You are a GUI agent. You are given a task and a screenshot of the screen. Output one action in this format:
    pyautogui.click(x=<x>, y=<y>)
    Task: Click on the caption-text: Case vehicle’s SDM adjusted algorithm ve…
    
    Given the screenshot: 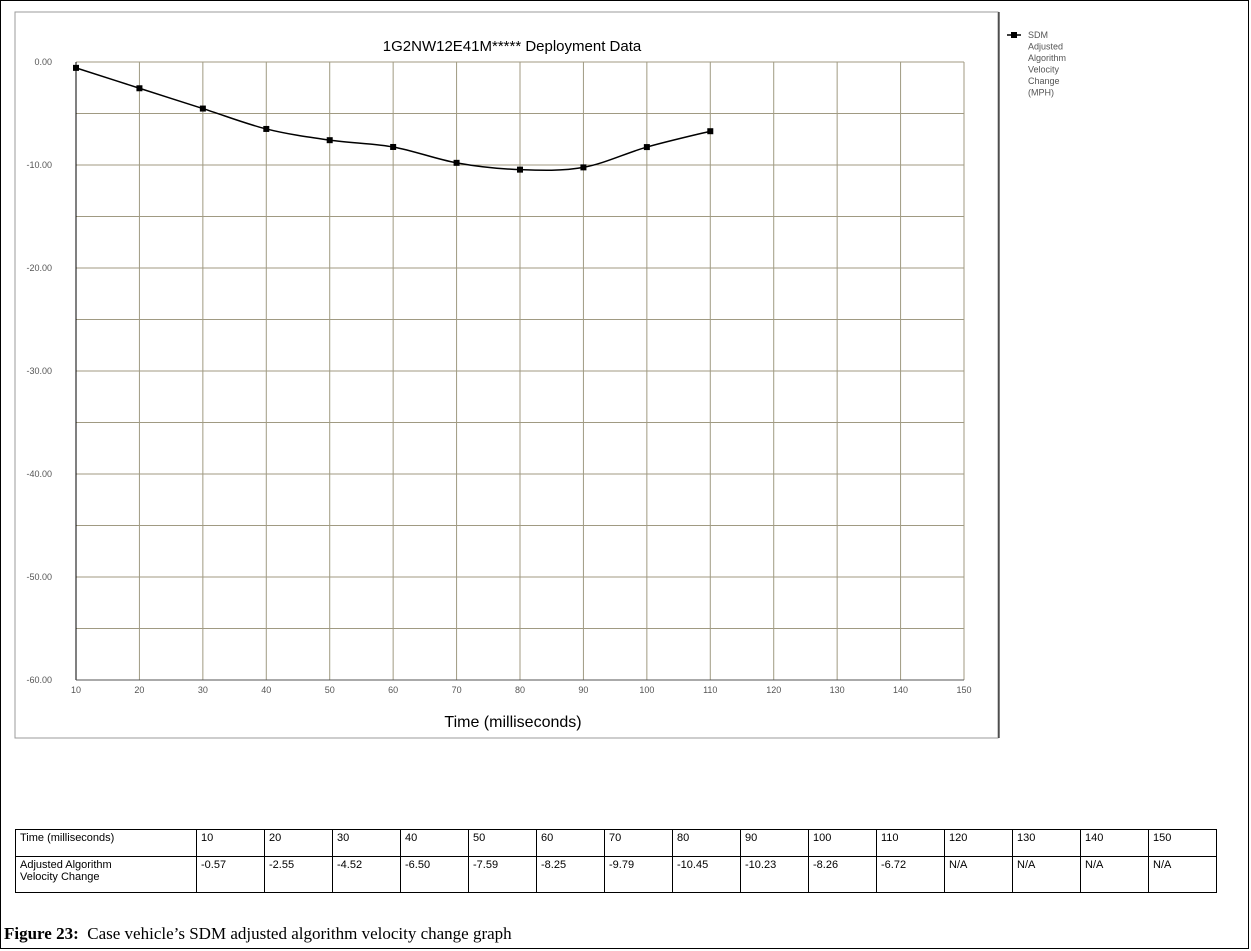 What is the action you would take?
    pyautogui.click(x=299, y=933)
    